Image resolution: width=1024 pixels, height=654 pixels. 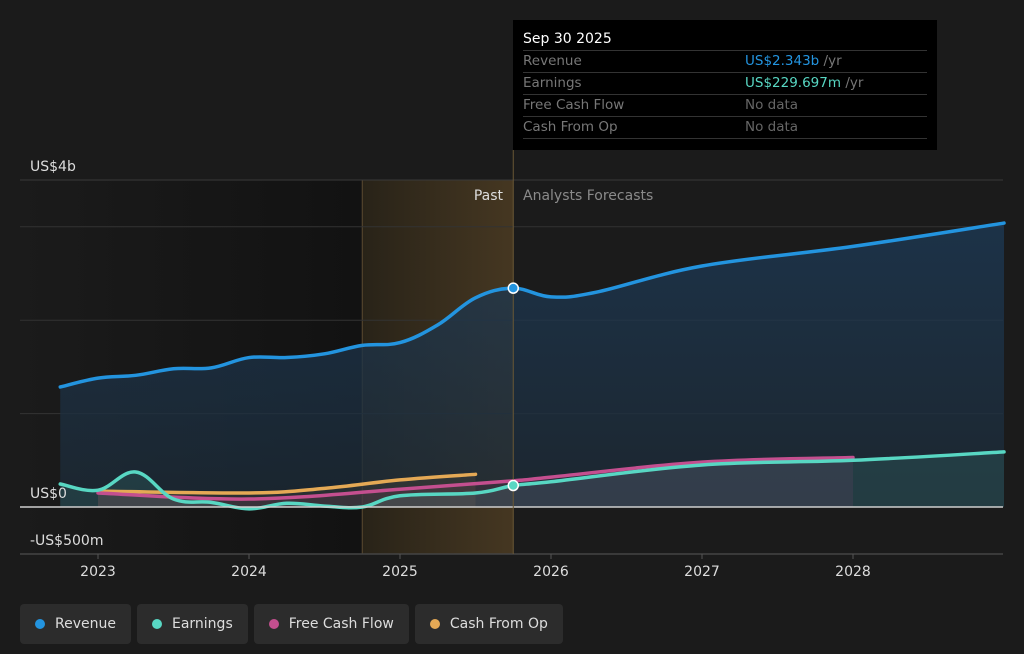 What do you see at coordinates (702, 572) in the screenshot?
I see `x-tick-label: 2027` at bounding box center [702, 572].